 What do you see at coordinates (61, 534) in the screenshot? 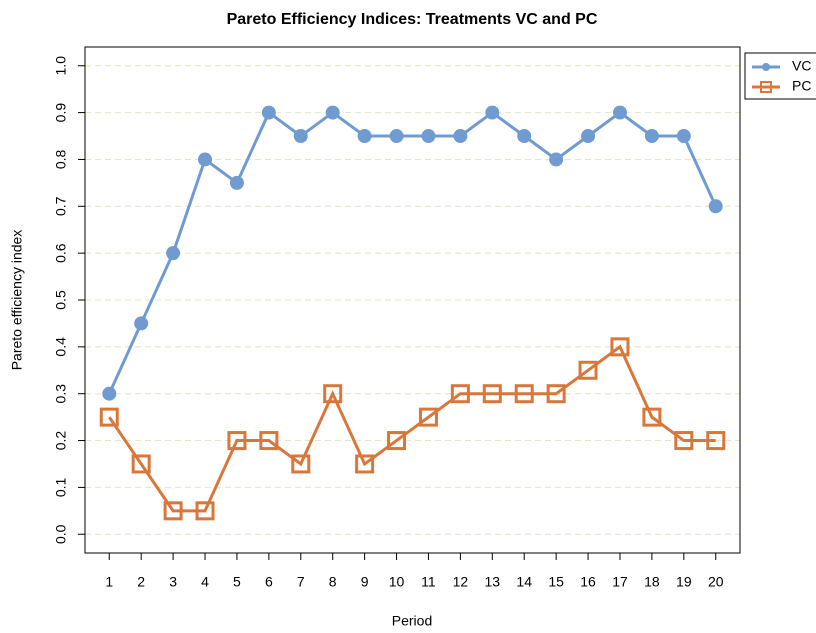
I see `y-tick-label: 0.0` at bounding box center [61, 534].